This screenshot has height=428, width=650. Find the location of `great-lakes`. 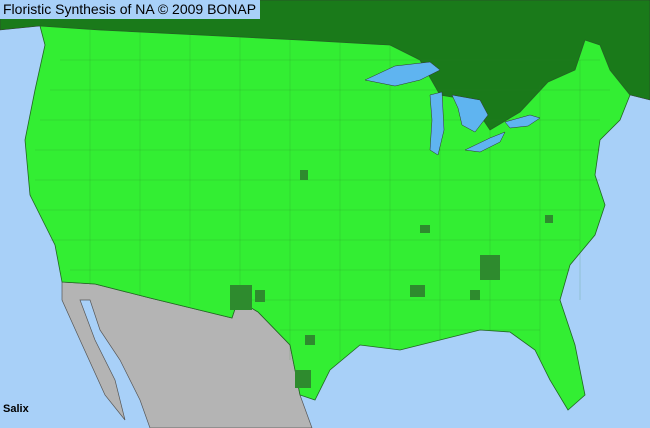

great-lakes is located at coordinates (452, 108).